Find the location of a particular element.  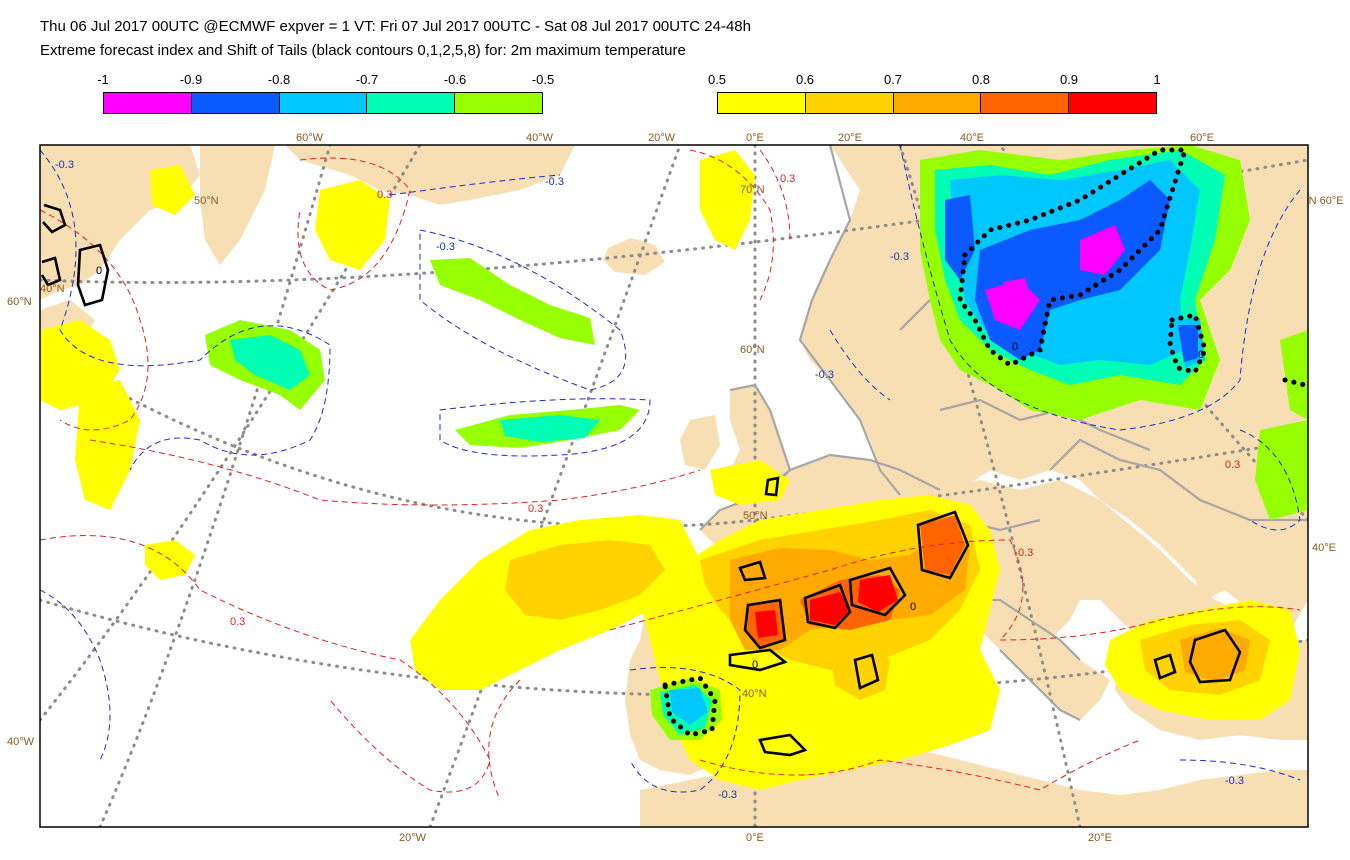

colorbar-tick-label: 0.5 is located at coordinates (717, 79).